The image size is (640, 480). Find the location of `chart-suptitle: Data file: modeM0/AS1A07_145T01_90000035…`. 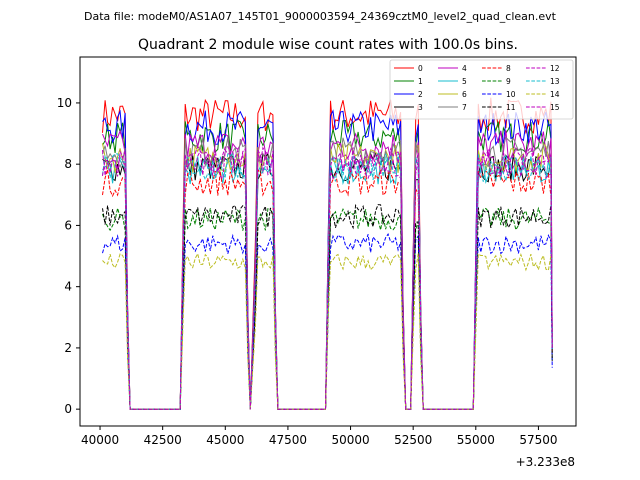

chart-suptitle: Data file: modeM0/AS1A07_145T01_90000035… is located at coordinates (320, 16).